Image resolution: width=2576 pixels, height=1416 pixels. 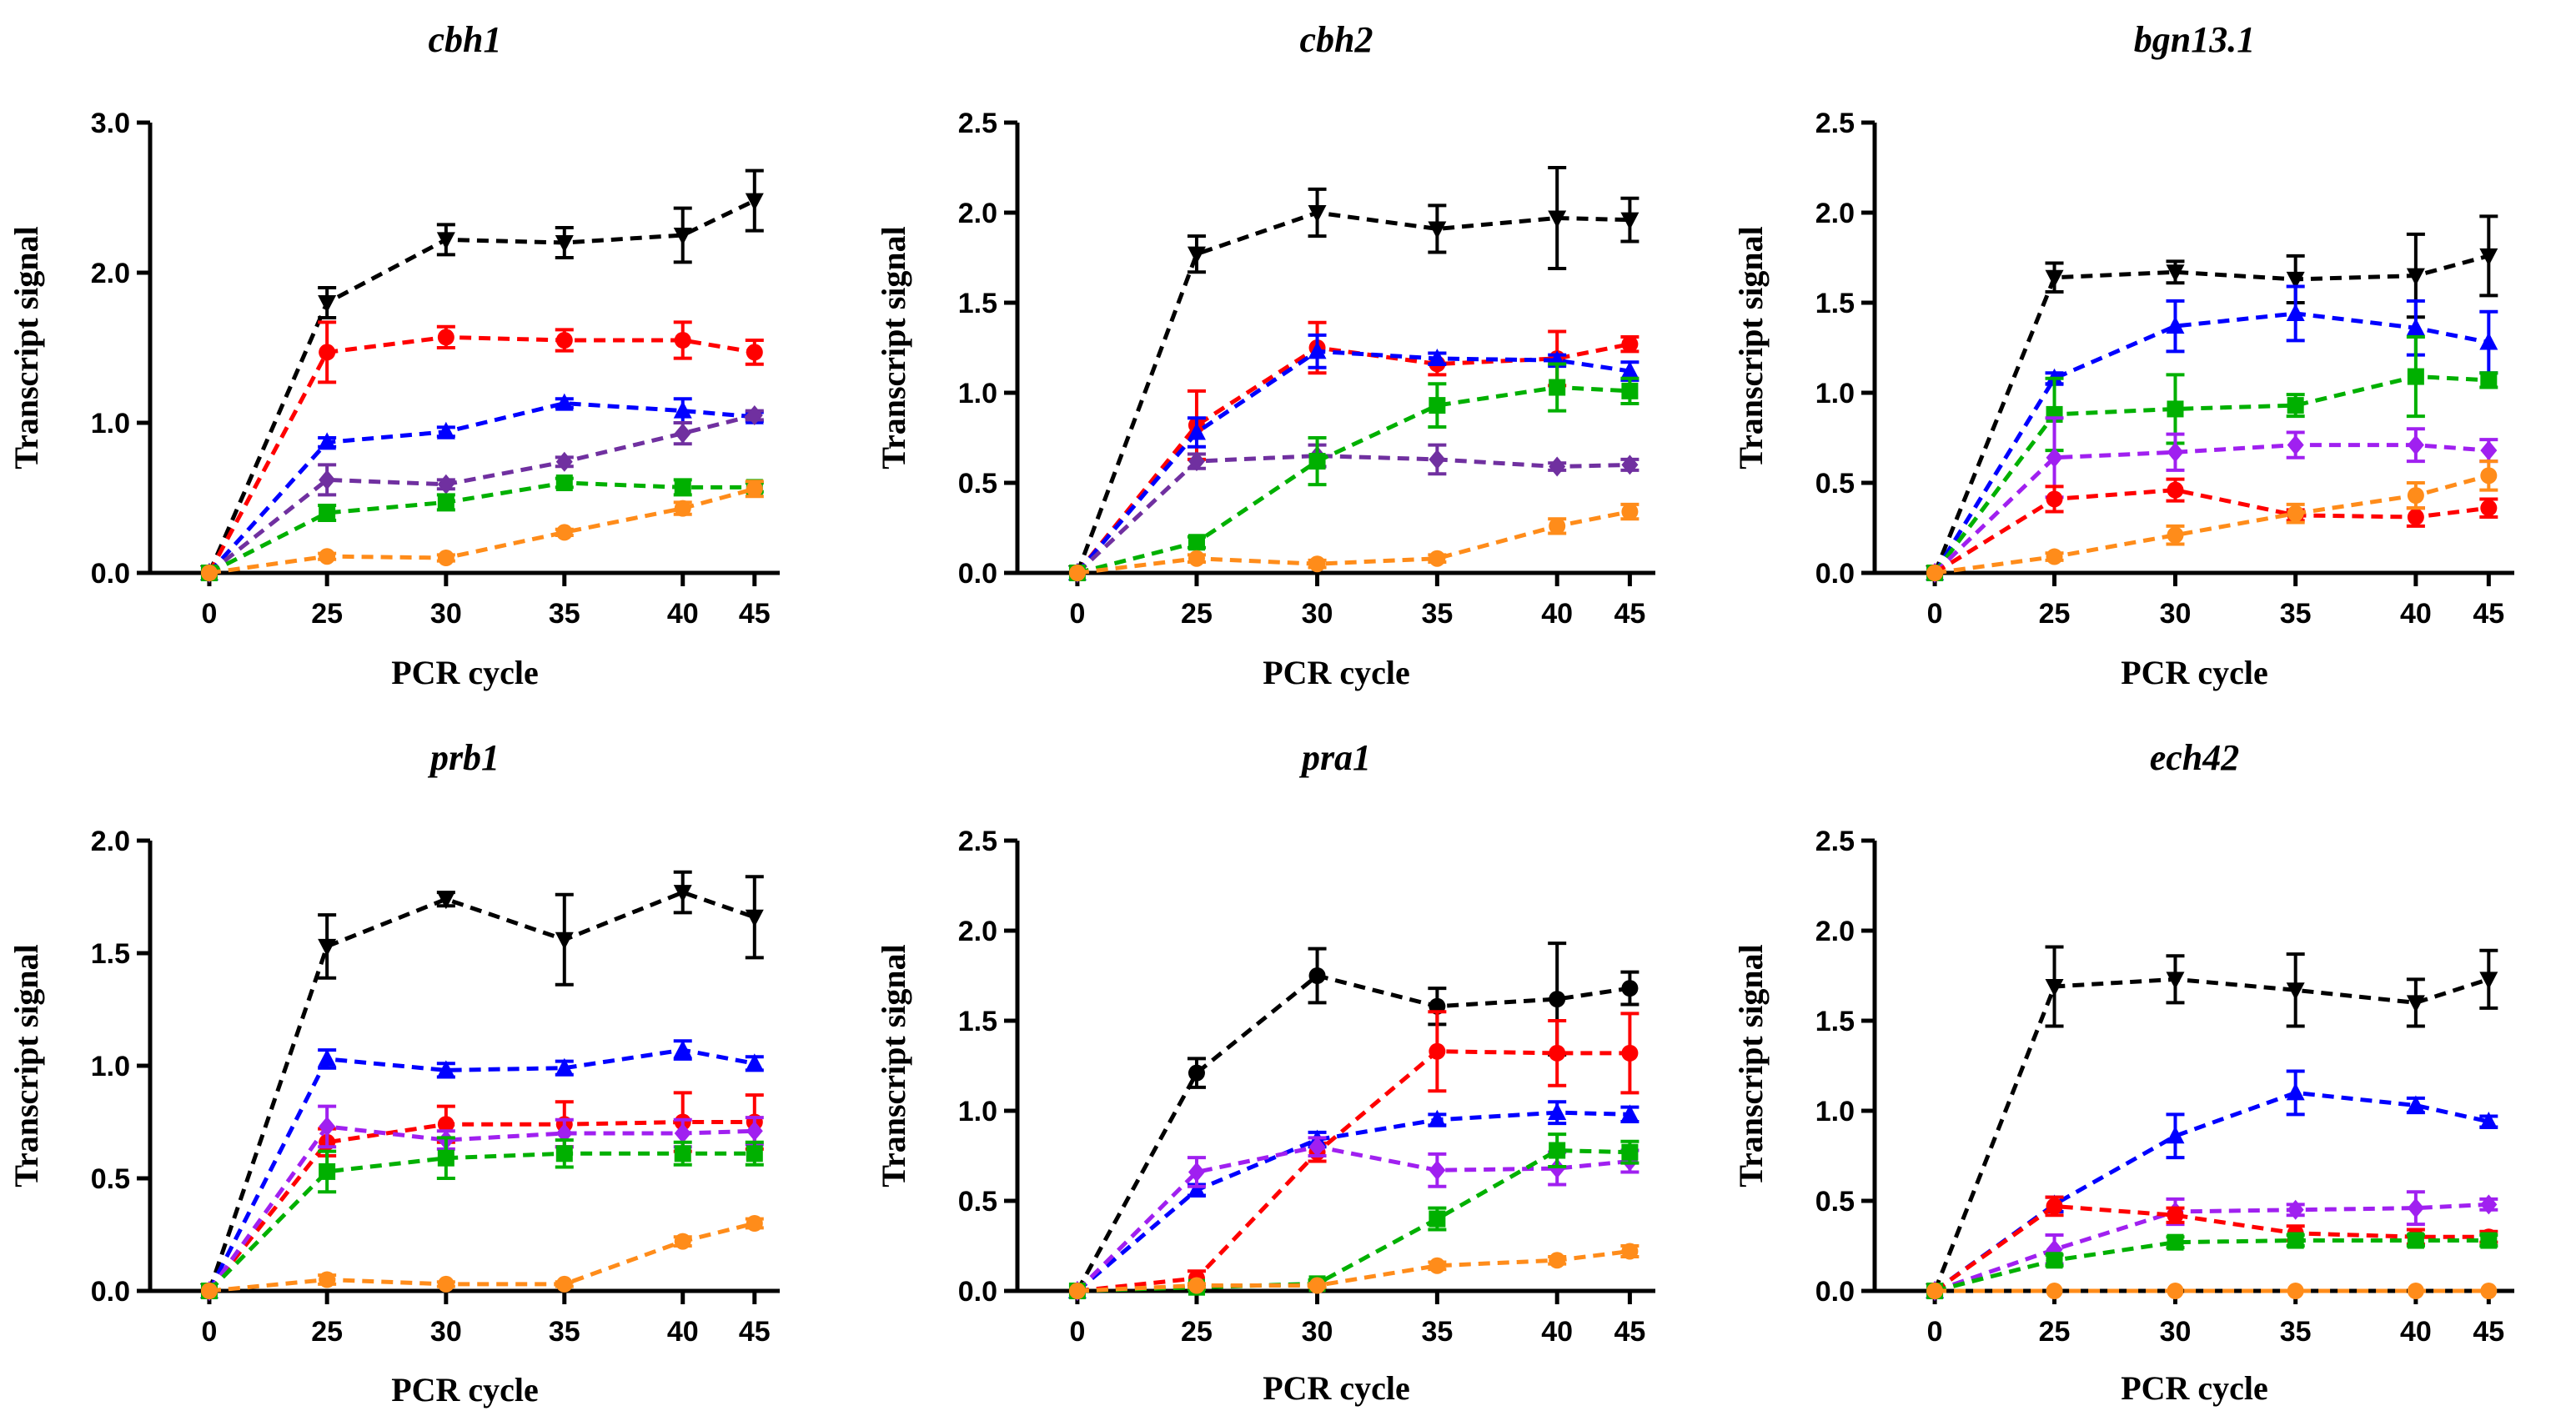 What do you see at coordinates (1334, 757) in the screenshot?
I see `chart-title: pra1` at bounding box center [1334, 757].